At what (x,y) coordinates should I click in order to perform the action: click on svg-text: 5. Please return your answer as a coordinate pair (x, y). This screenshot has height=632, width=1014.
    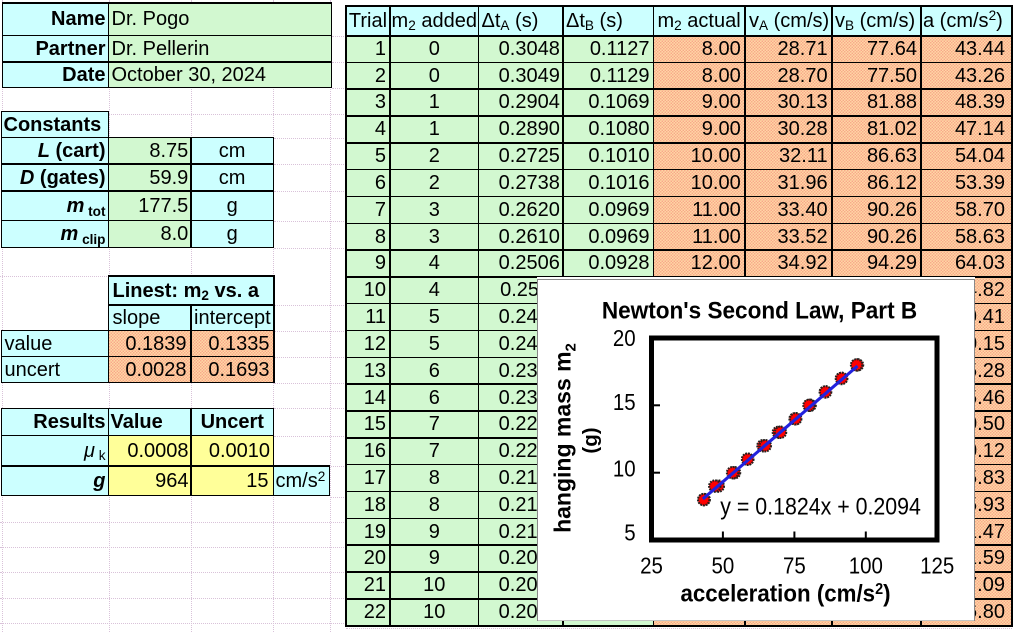
    Looking at the image, I should click on (629, 532).